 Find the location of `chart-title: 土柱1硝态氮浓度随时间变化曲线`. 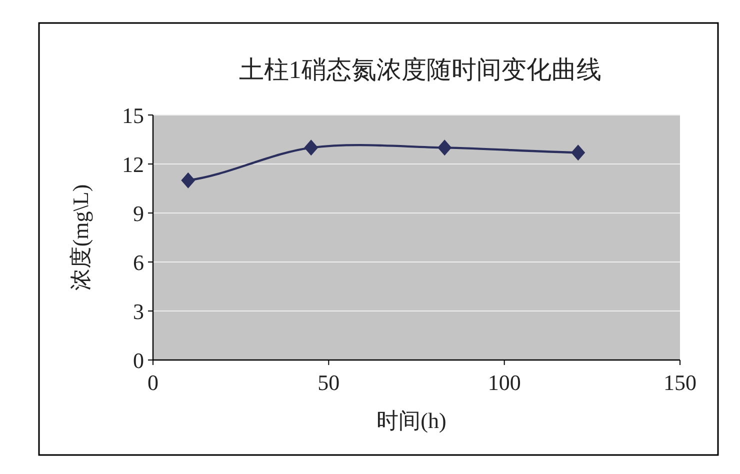

chart-title: 土柱1硝态氮浓度随时间变化曲线 is located at coordinates (420, 70).